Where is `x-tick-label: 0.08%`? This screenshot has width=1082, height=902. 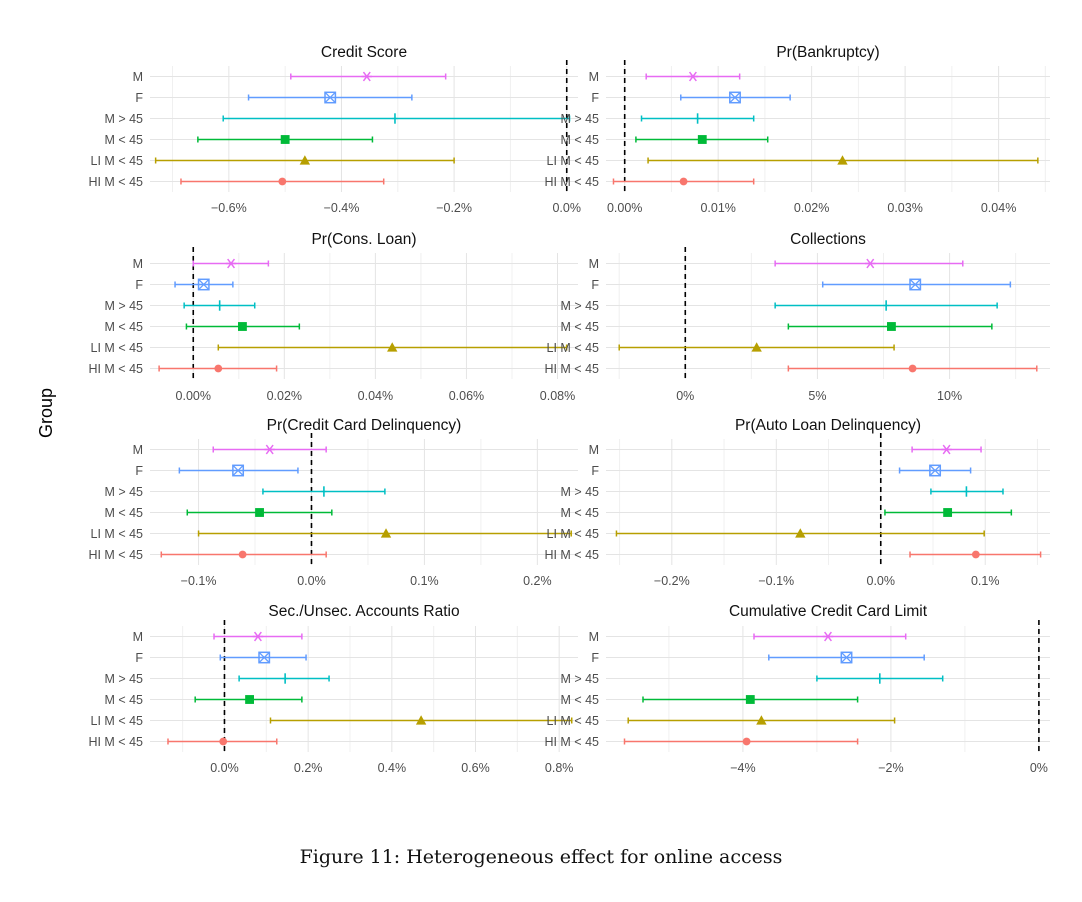
x-tick-label: 0.08% is located at coordinates (557, 396).